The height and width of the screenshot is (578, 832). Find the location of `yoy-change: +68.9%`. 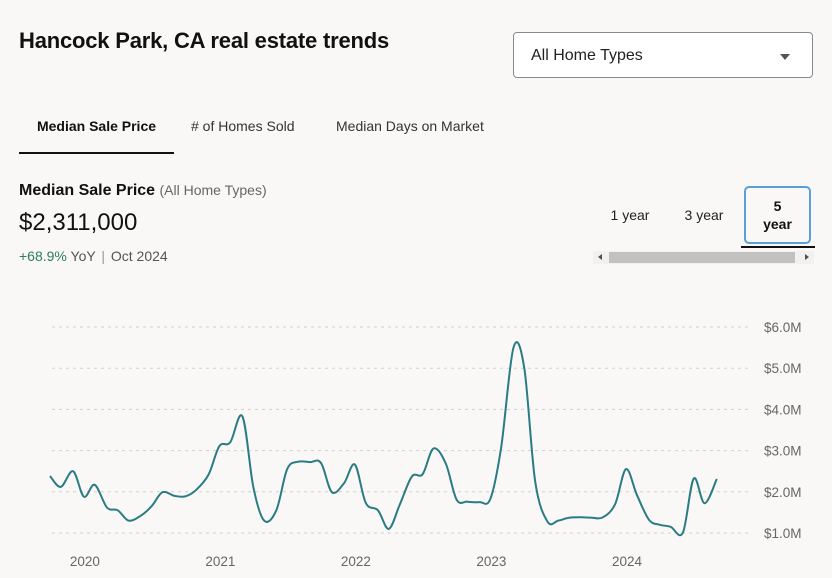

yoy-change: +68.9% is located at coordinates (43, 256).